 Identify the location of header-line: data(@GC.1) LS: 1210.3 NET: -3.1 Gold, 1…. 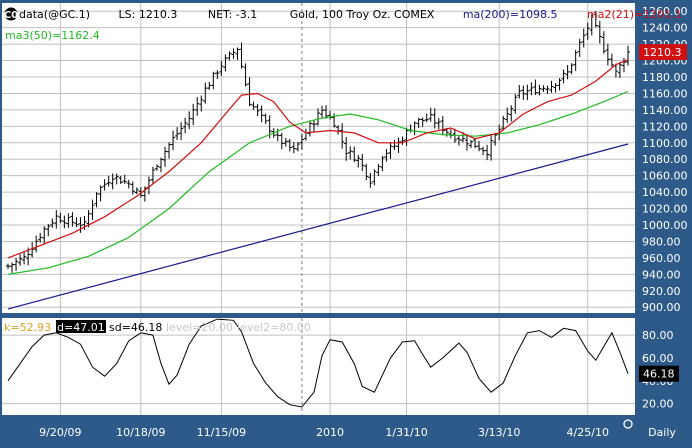
(346, 14).